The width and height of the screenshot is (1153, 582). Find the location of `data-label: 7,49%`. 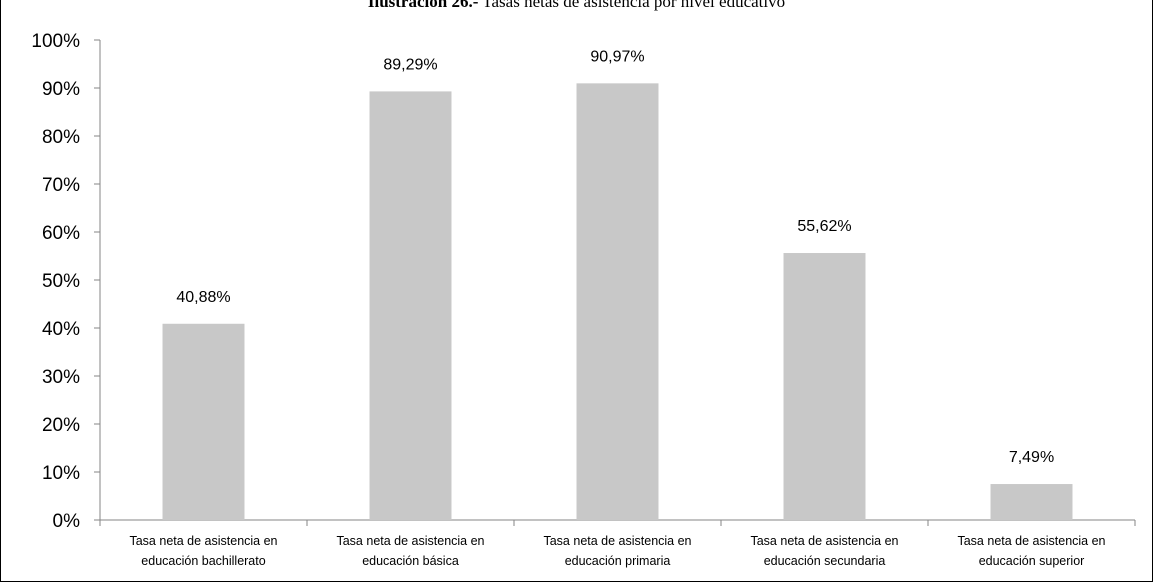

data-label: 7,49% is located at coordinates (1031, 457).